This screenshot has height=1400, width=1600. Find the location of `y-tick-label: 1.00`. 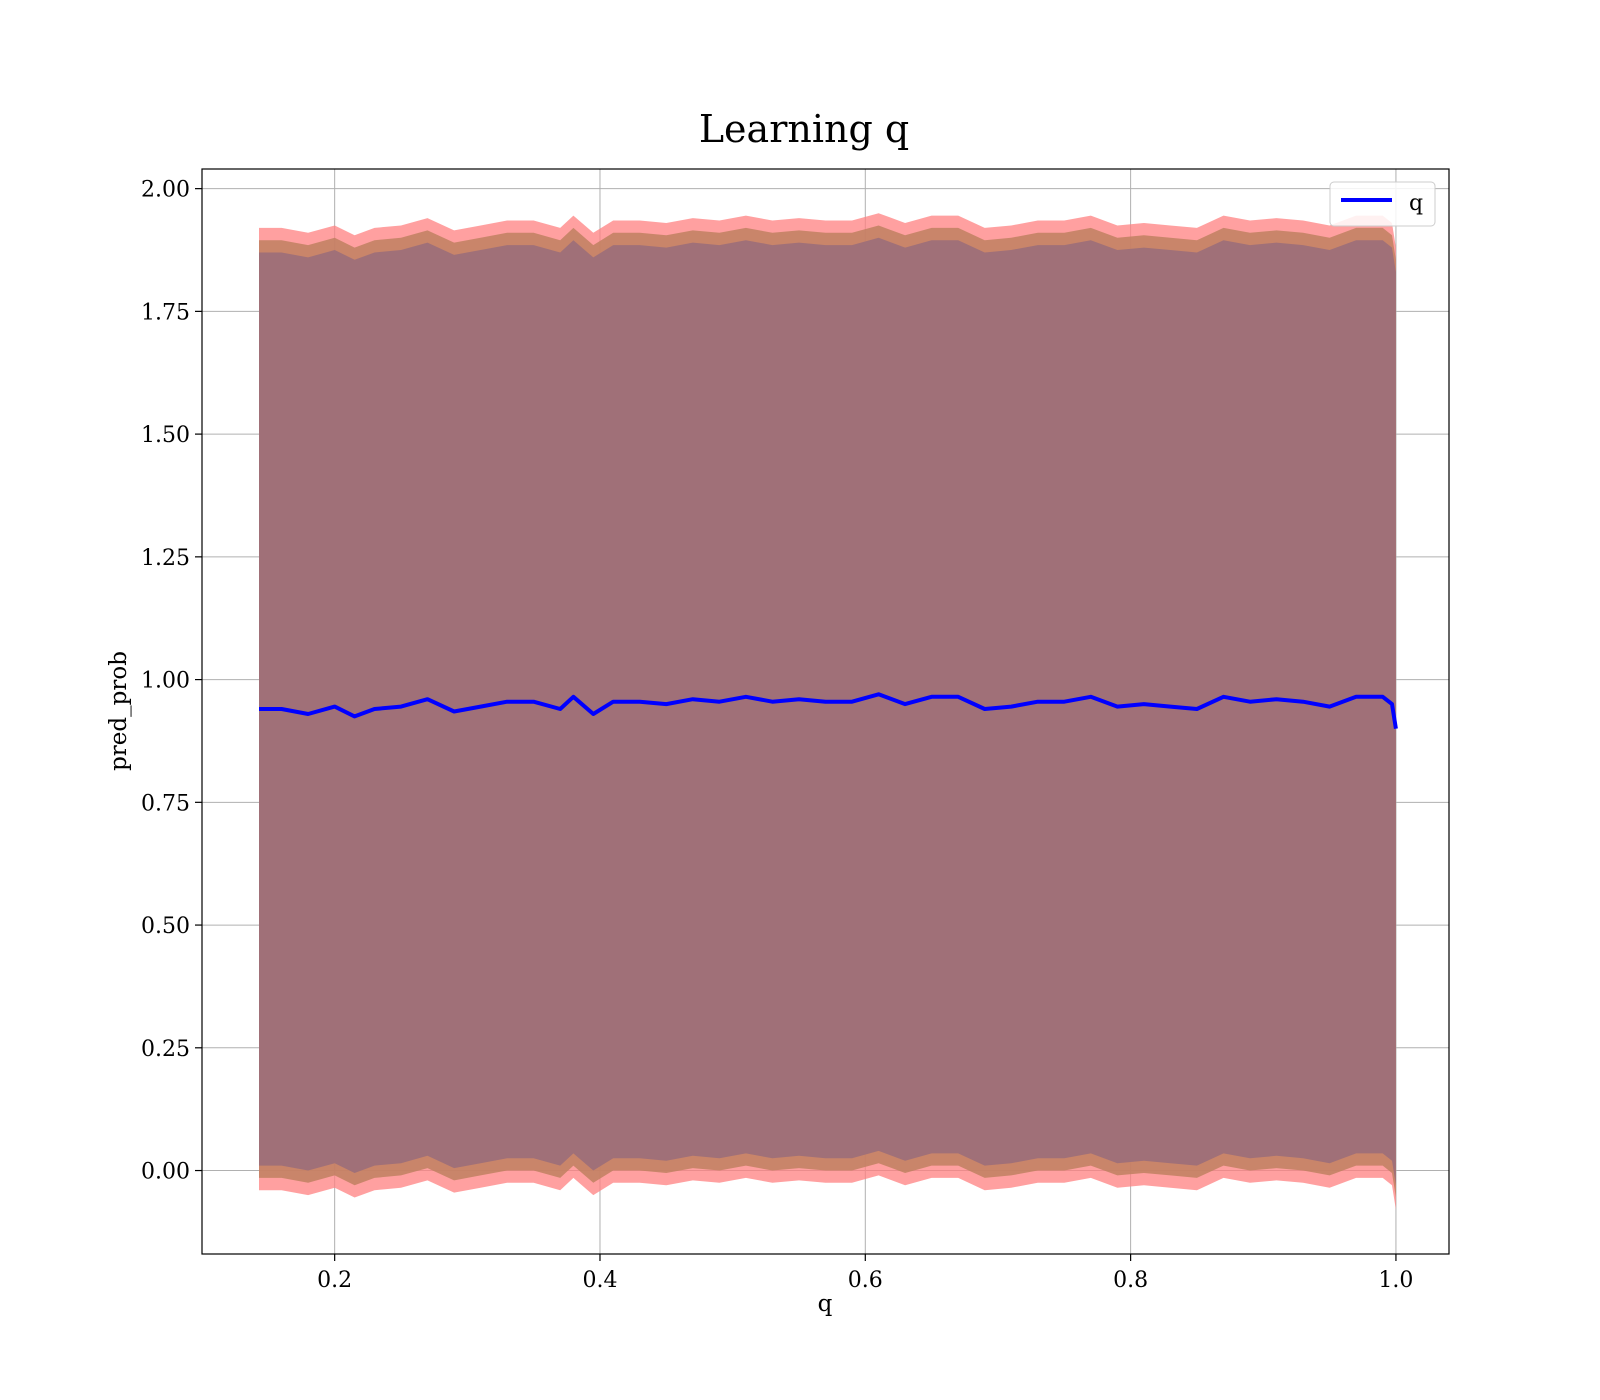

y-tick-label: 1.00 is located at coordinates (165, 681).